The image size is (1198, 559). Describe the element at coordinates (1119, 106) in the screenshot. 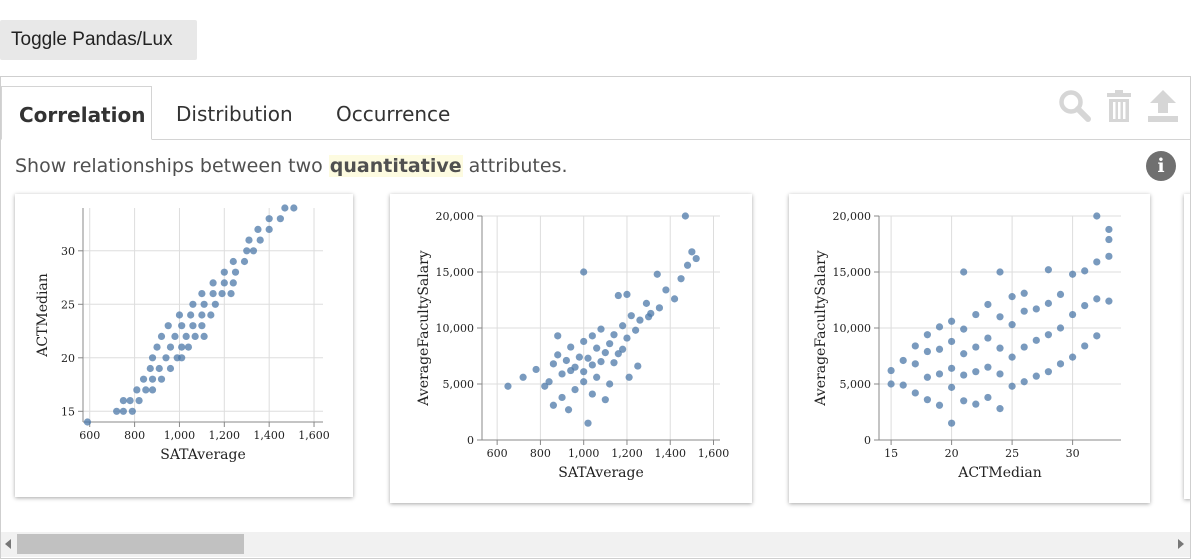

I see `trash-icon` at that location.